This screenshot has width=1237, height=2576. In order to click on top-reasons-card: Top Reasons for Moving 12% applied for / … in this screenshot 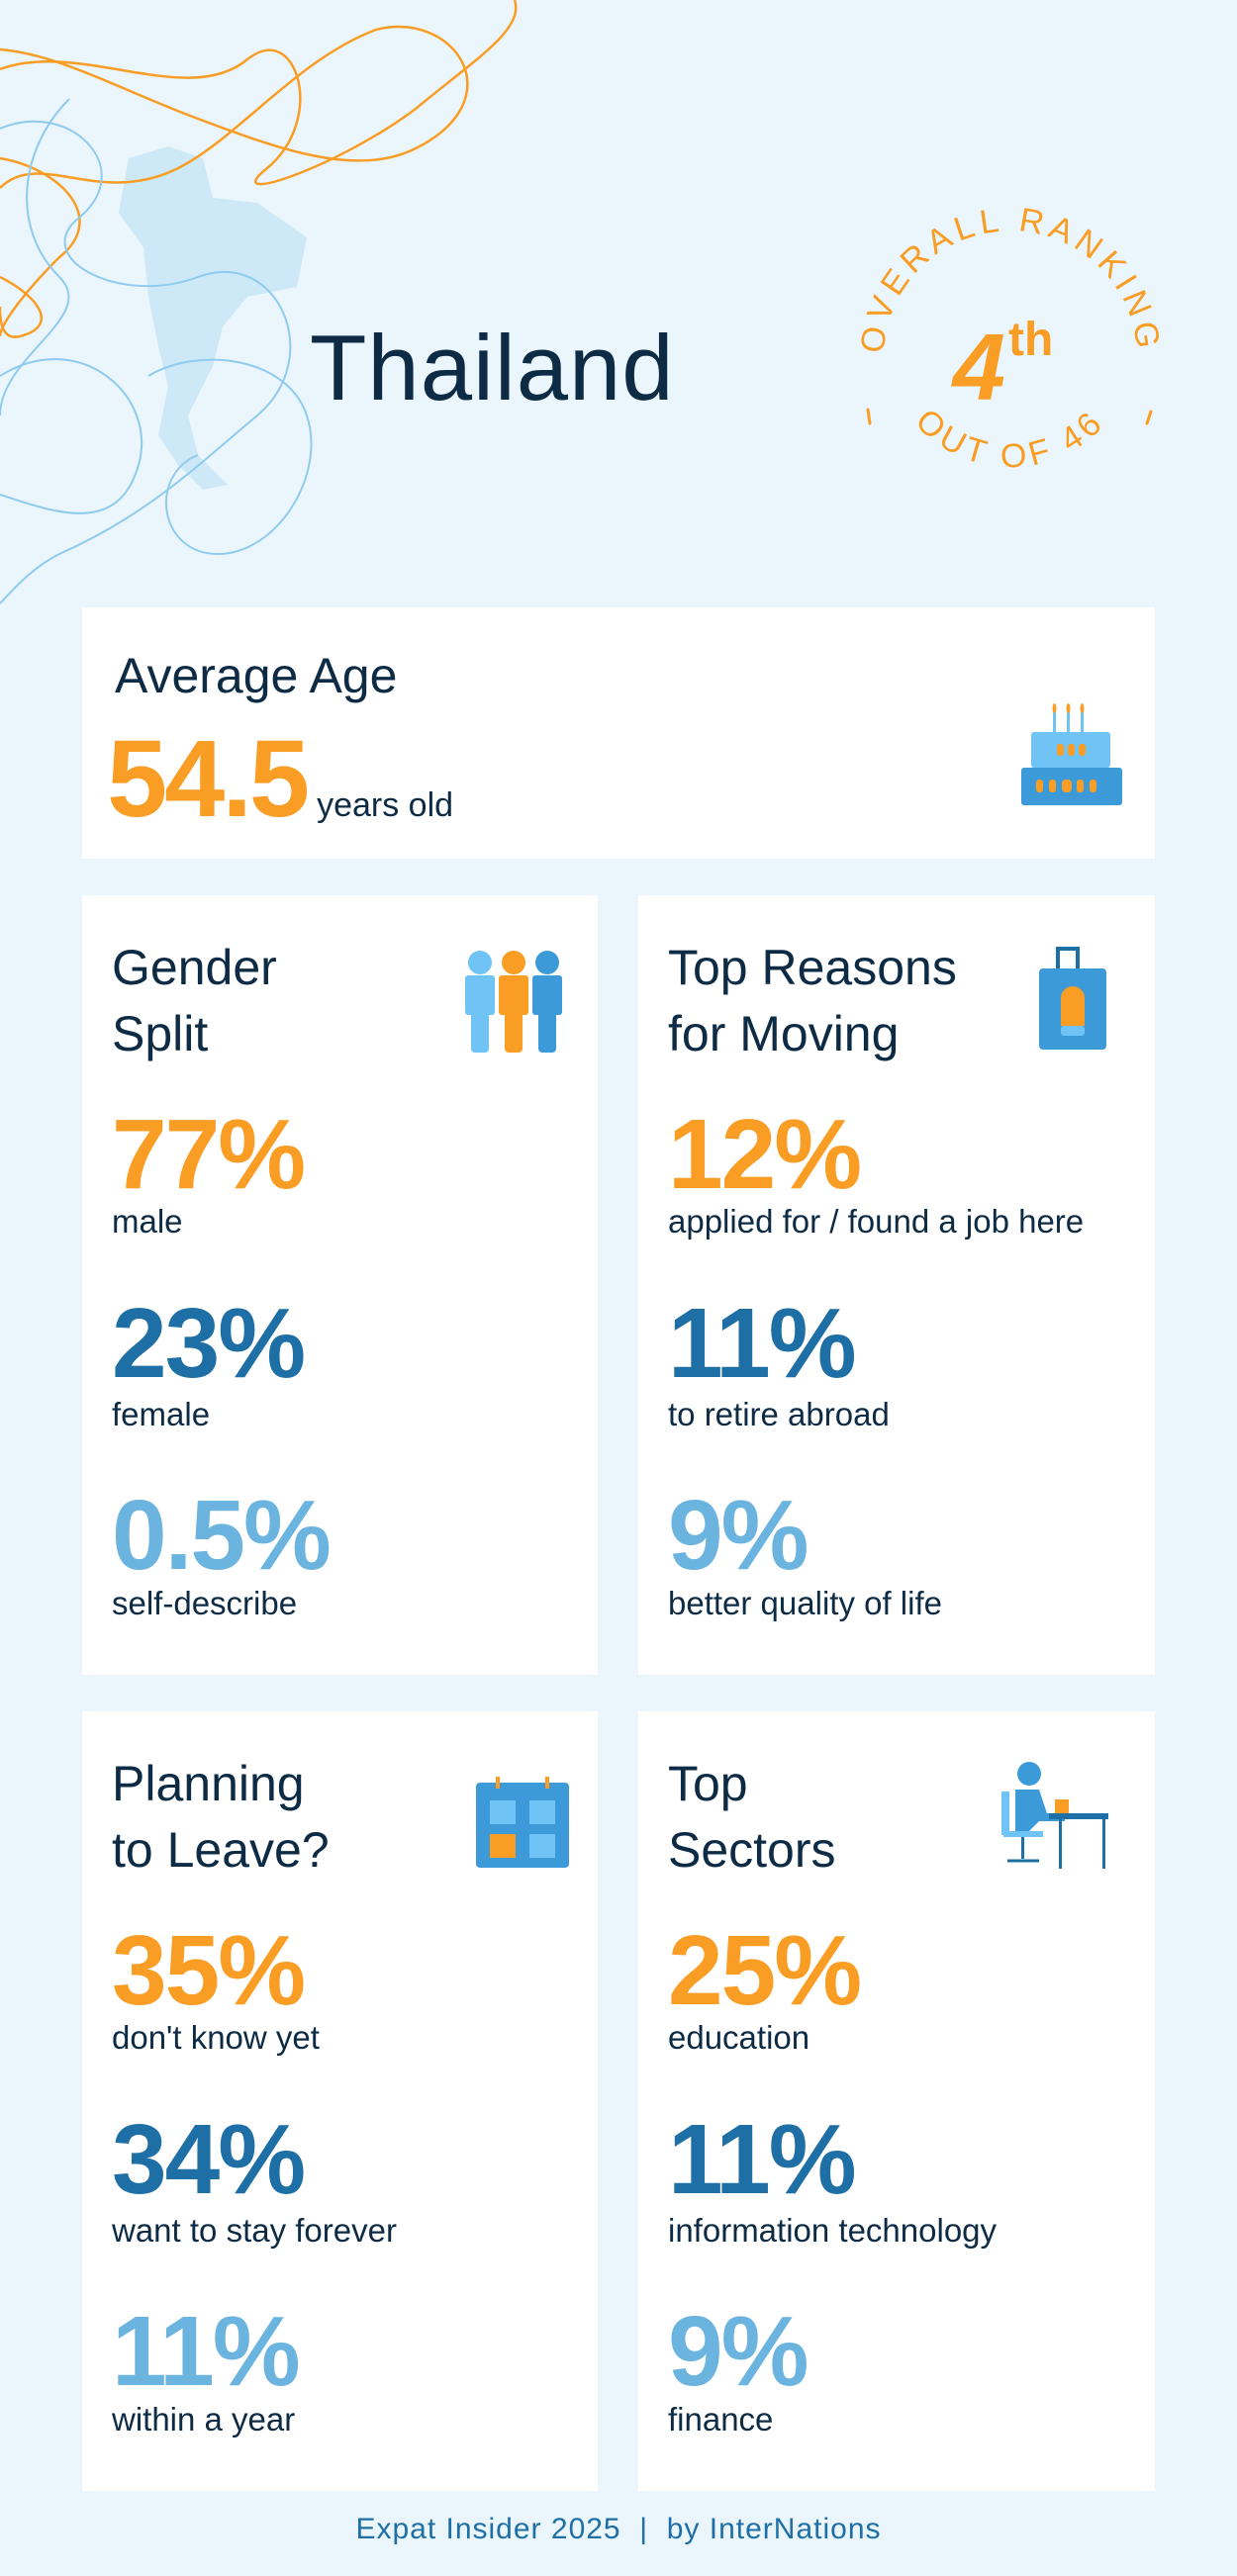, I will do `click(897, 1285)`.